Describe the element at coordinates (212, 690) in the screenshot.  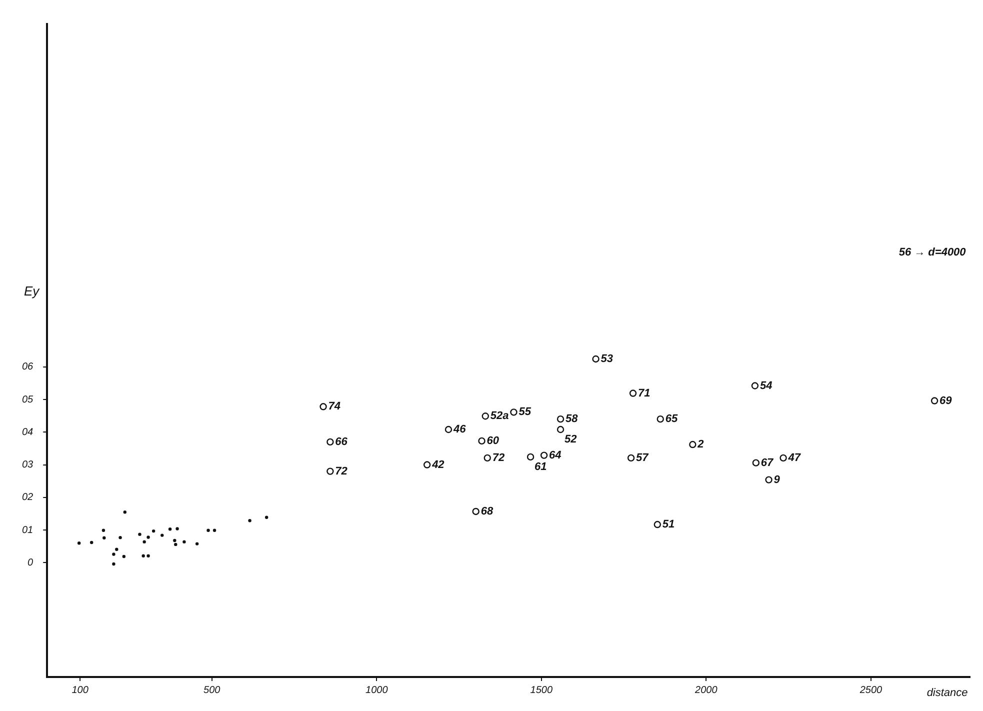
I see `x-tick-label: 500` at that location.